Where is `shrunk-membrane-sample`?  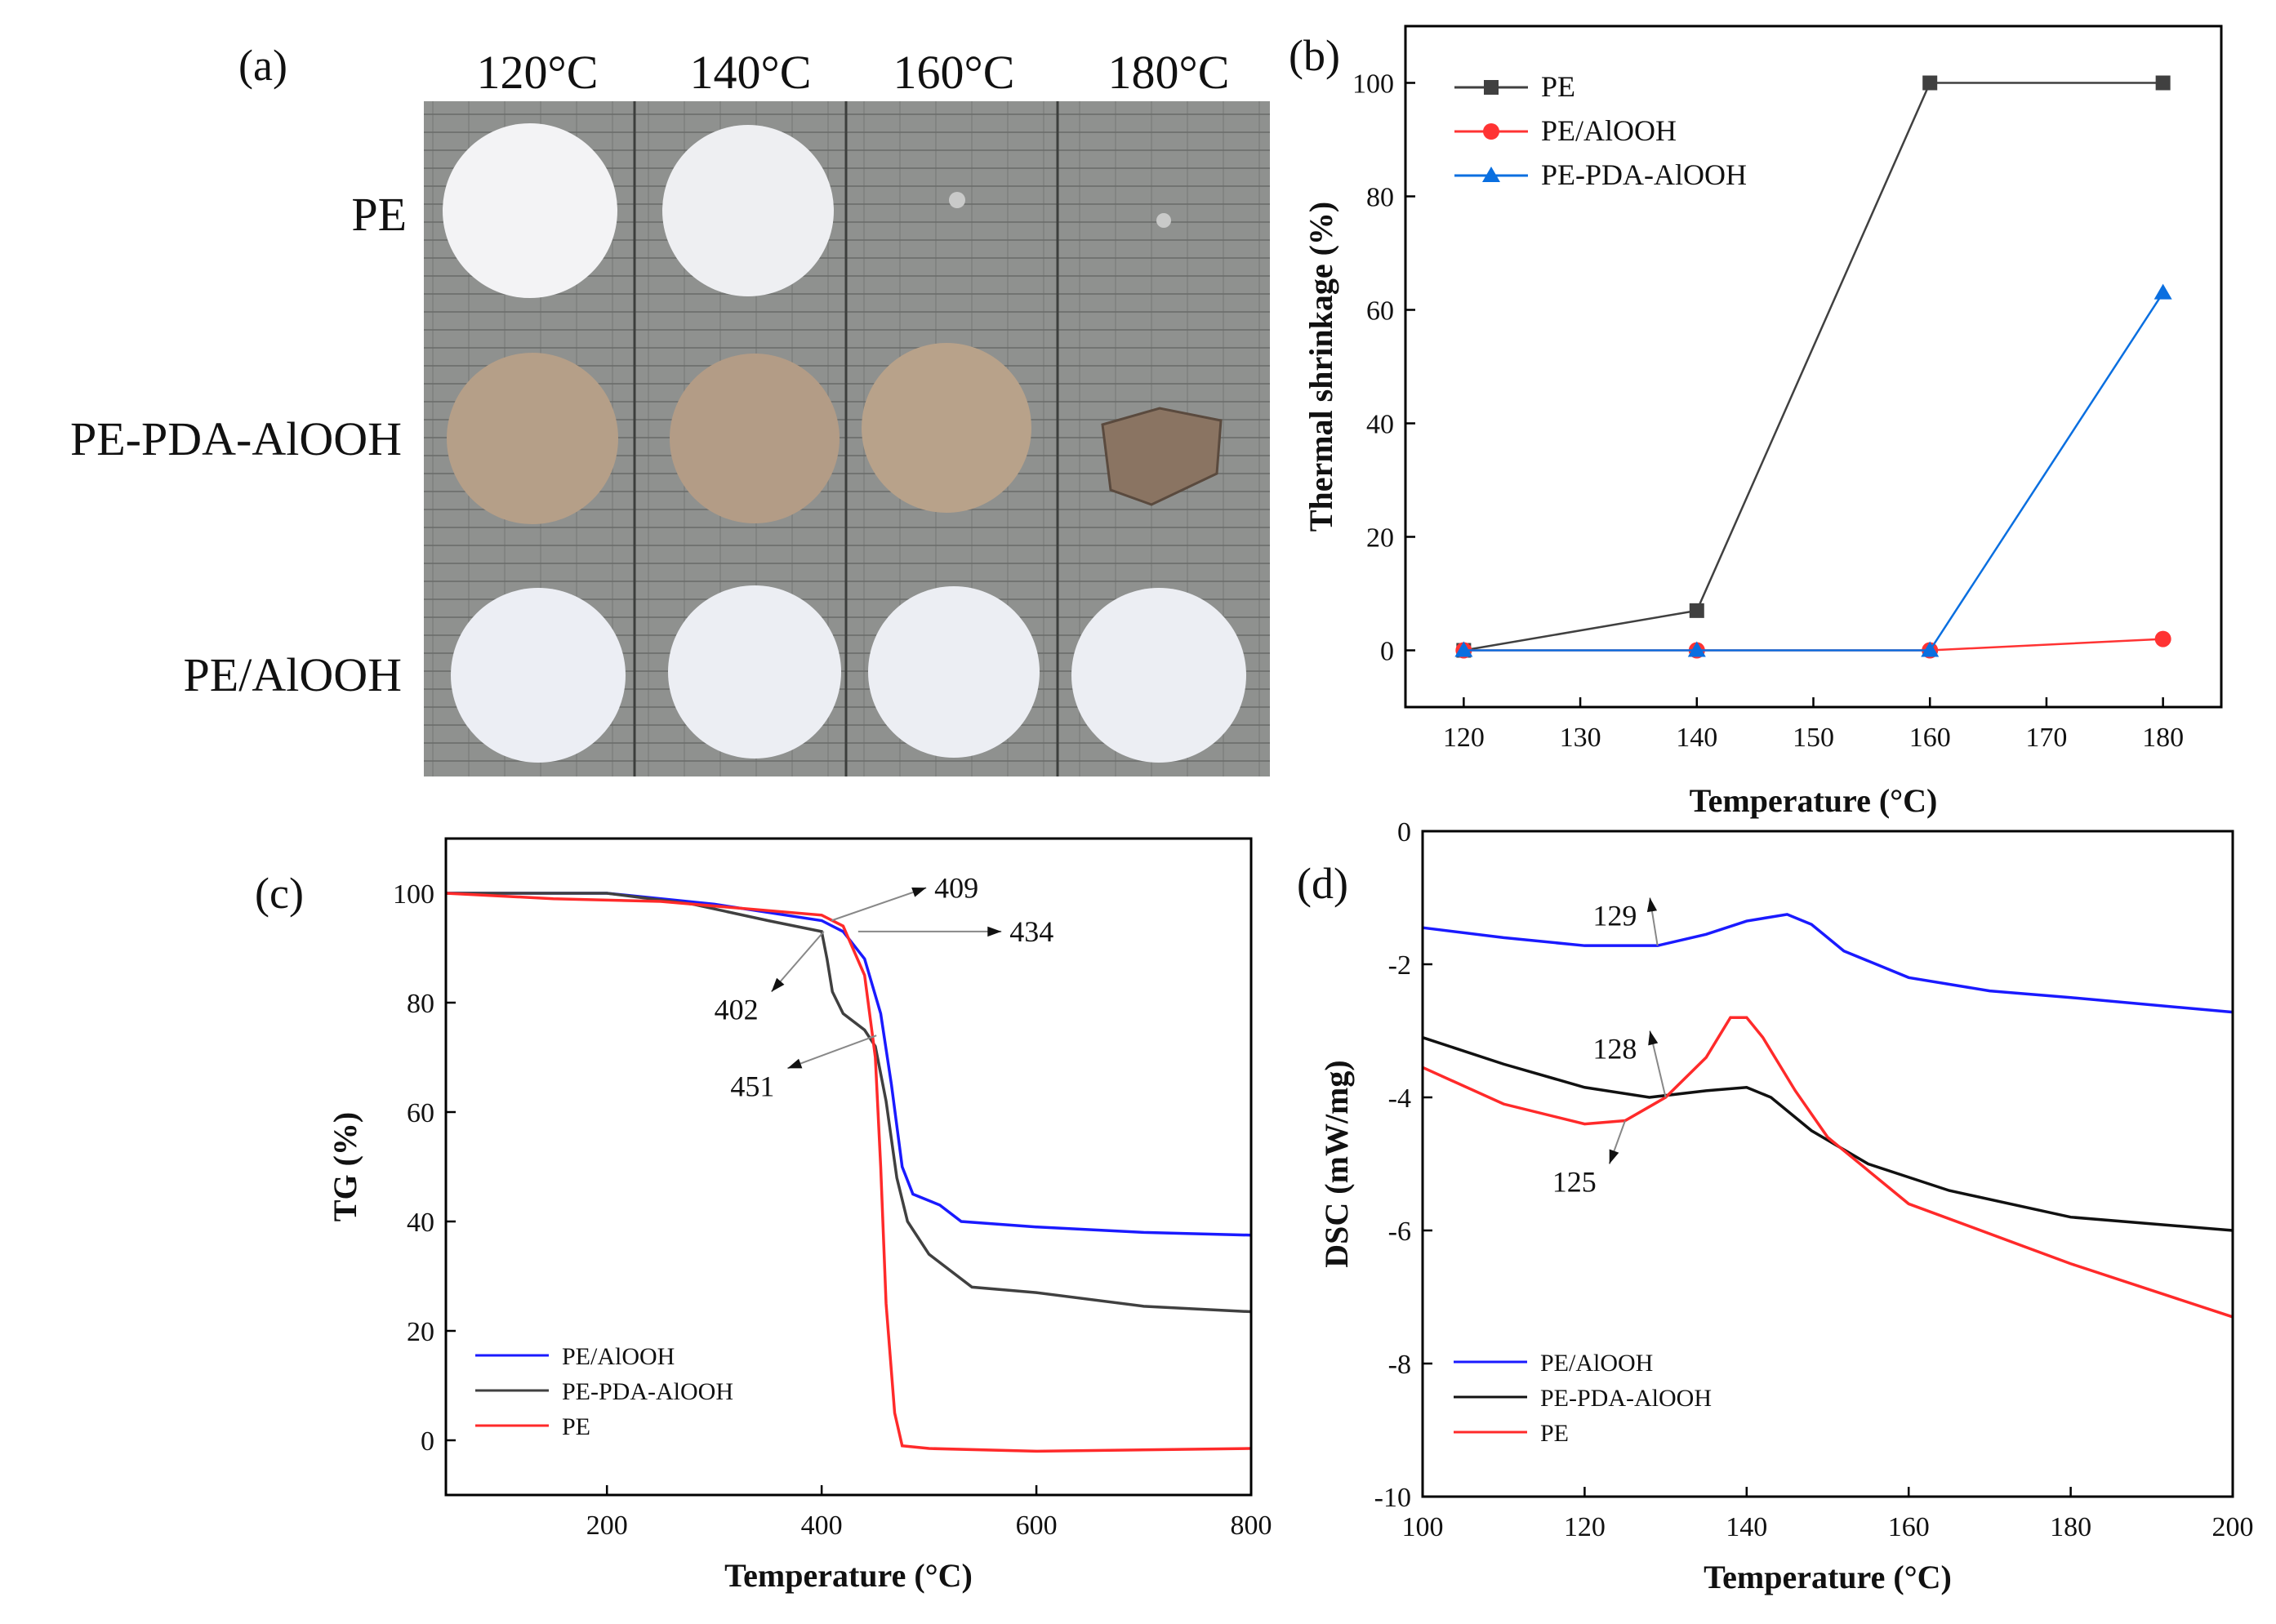
shrunk-membrane-sample is located at coordinates (1162, 456).